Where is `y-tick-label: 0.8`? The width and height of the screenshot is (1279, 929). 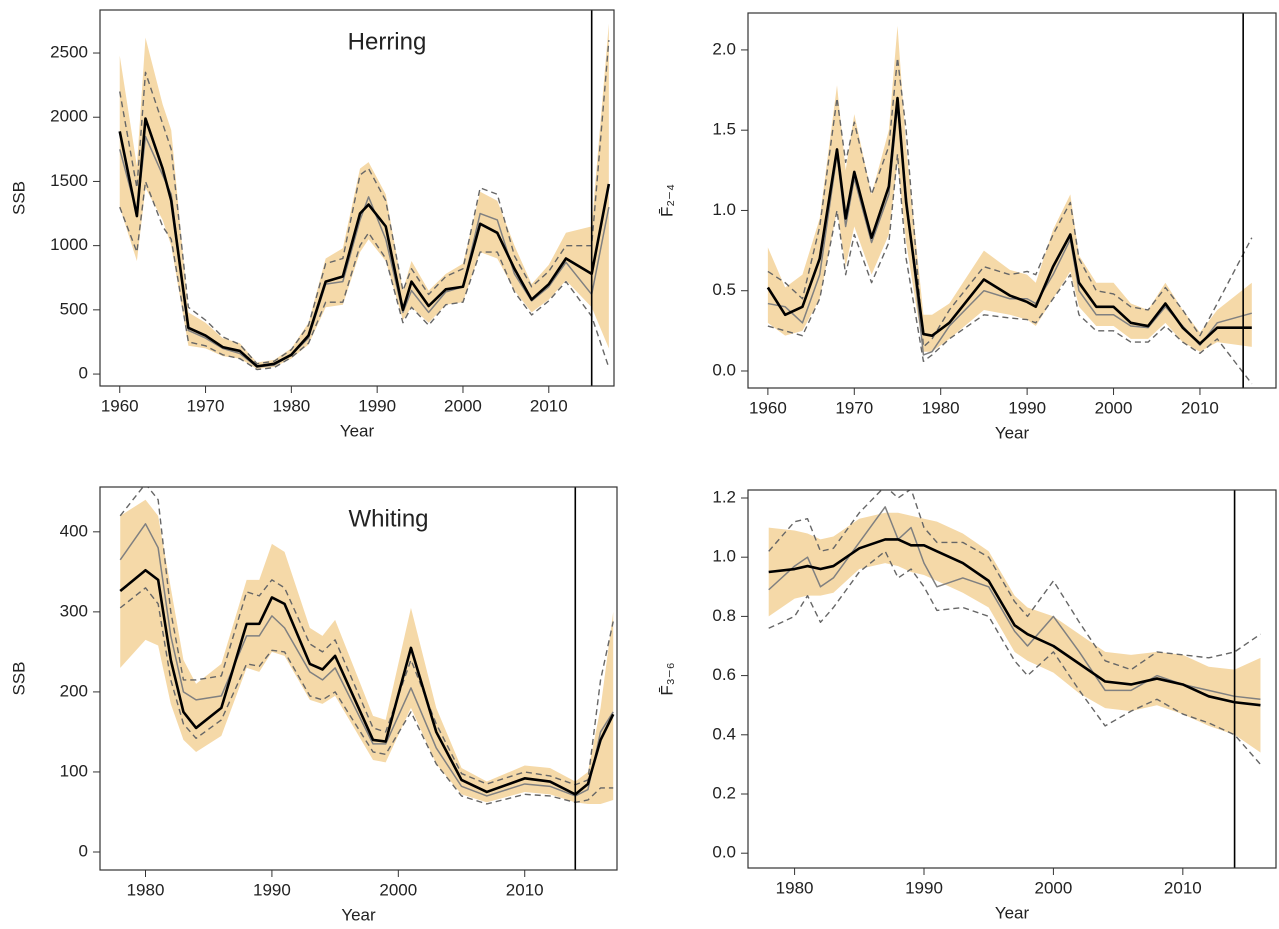 y-tick-label: 0.8 is located at coordinates (724, 615).